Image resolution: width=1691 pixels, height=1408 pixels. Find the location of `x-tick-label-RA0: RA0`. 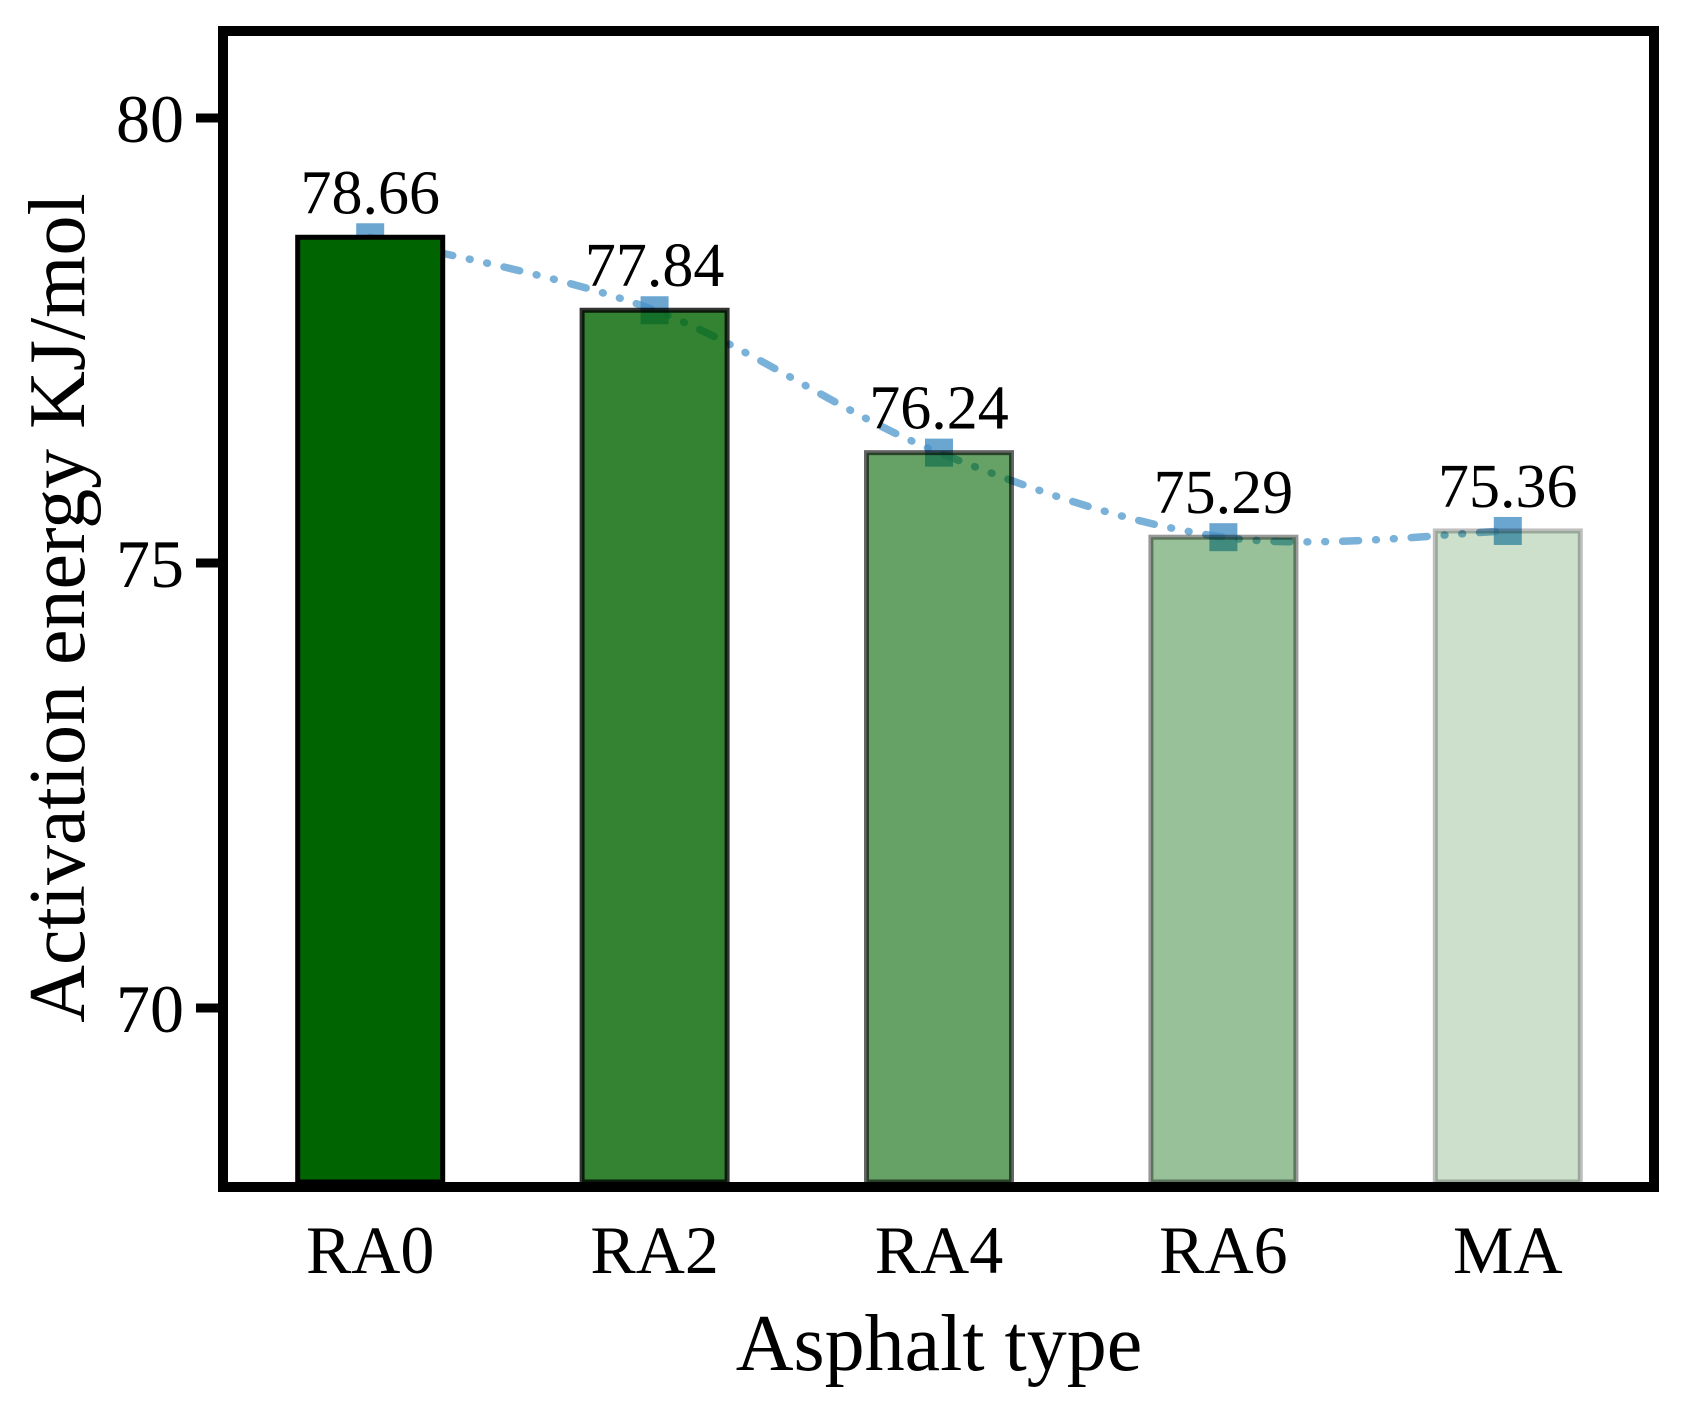

x-tick-label-RA0: RA0 is located at coordinates (370, 1250).